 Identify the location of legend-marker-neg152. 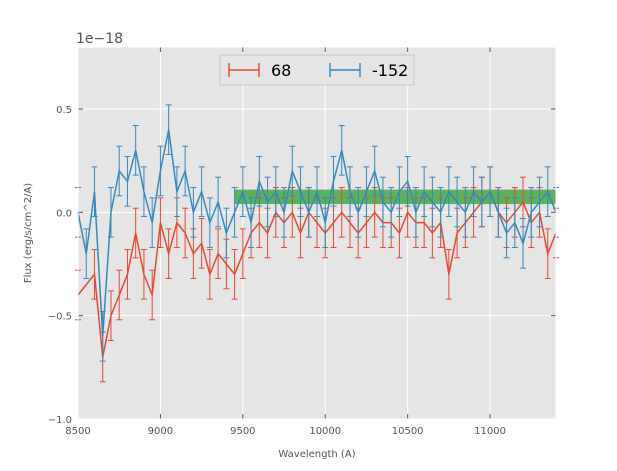
(345, 70).